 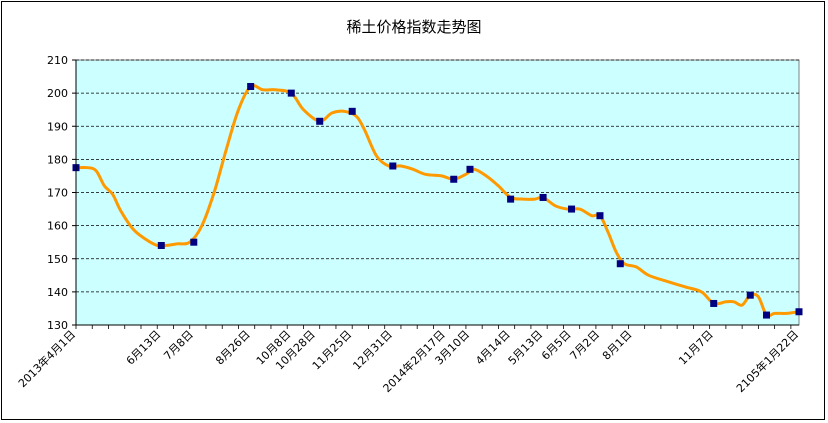 I want to click on x-tick-label: 8月26日, so click(x=233, y=348).